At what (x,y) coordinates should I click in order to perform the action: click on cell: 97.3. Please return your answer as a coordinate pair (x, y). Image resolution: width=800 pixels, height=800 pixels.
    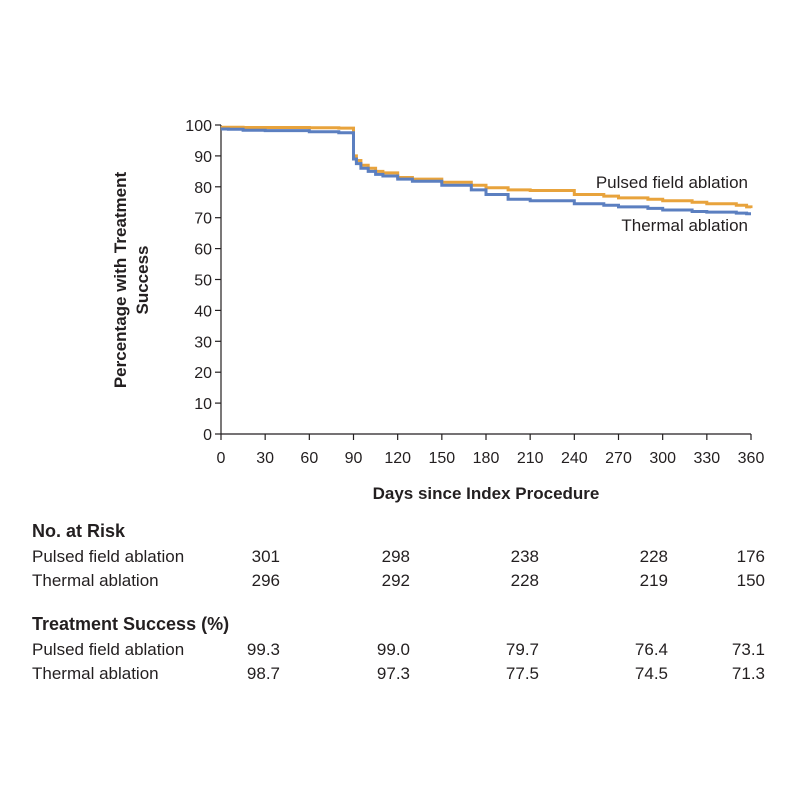
    Looking at the image, I should click on (393, 673).